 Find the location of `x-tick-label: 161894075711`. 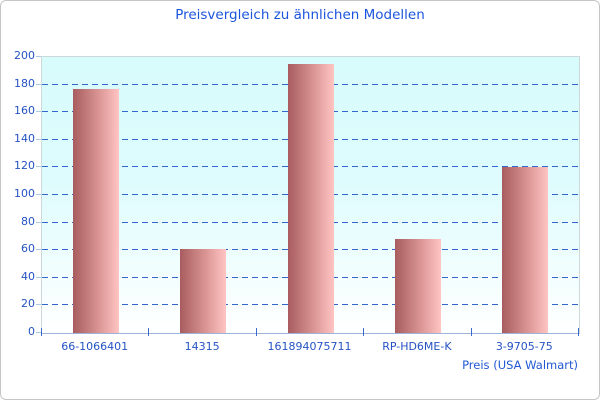

x-tick-label: 161894075711 is located at coordinates (309, 346).